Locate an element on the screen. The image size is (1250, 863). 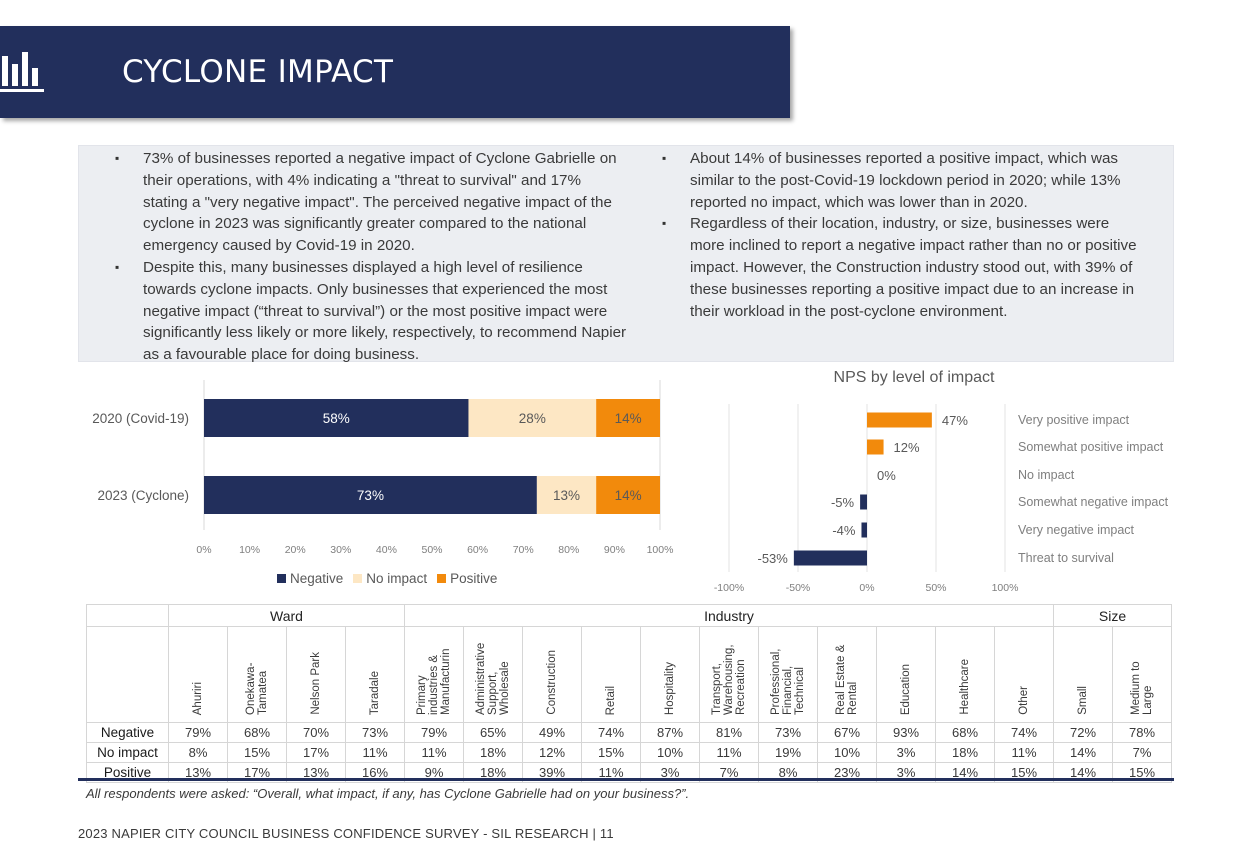
table-column-header: Retail is located at coordinates (611, 674).